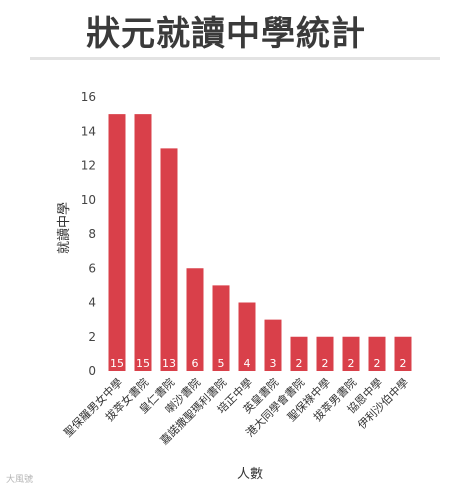  What do you see at coordinates (20, 480) in the screenshot?
I see `watermark: 大風號` at bounding box center [20, 480].